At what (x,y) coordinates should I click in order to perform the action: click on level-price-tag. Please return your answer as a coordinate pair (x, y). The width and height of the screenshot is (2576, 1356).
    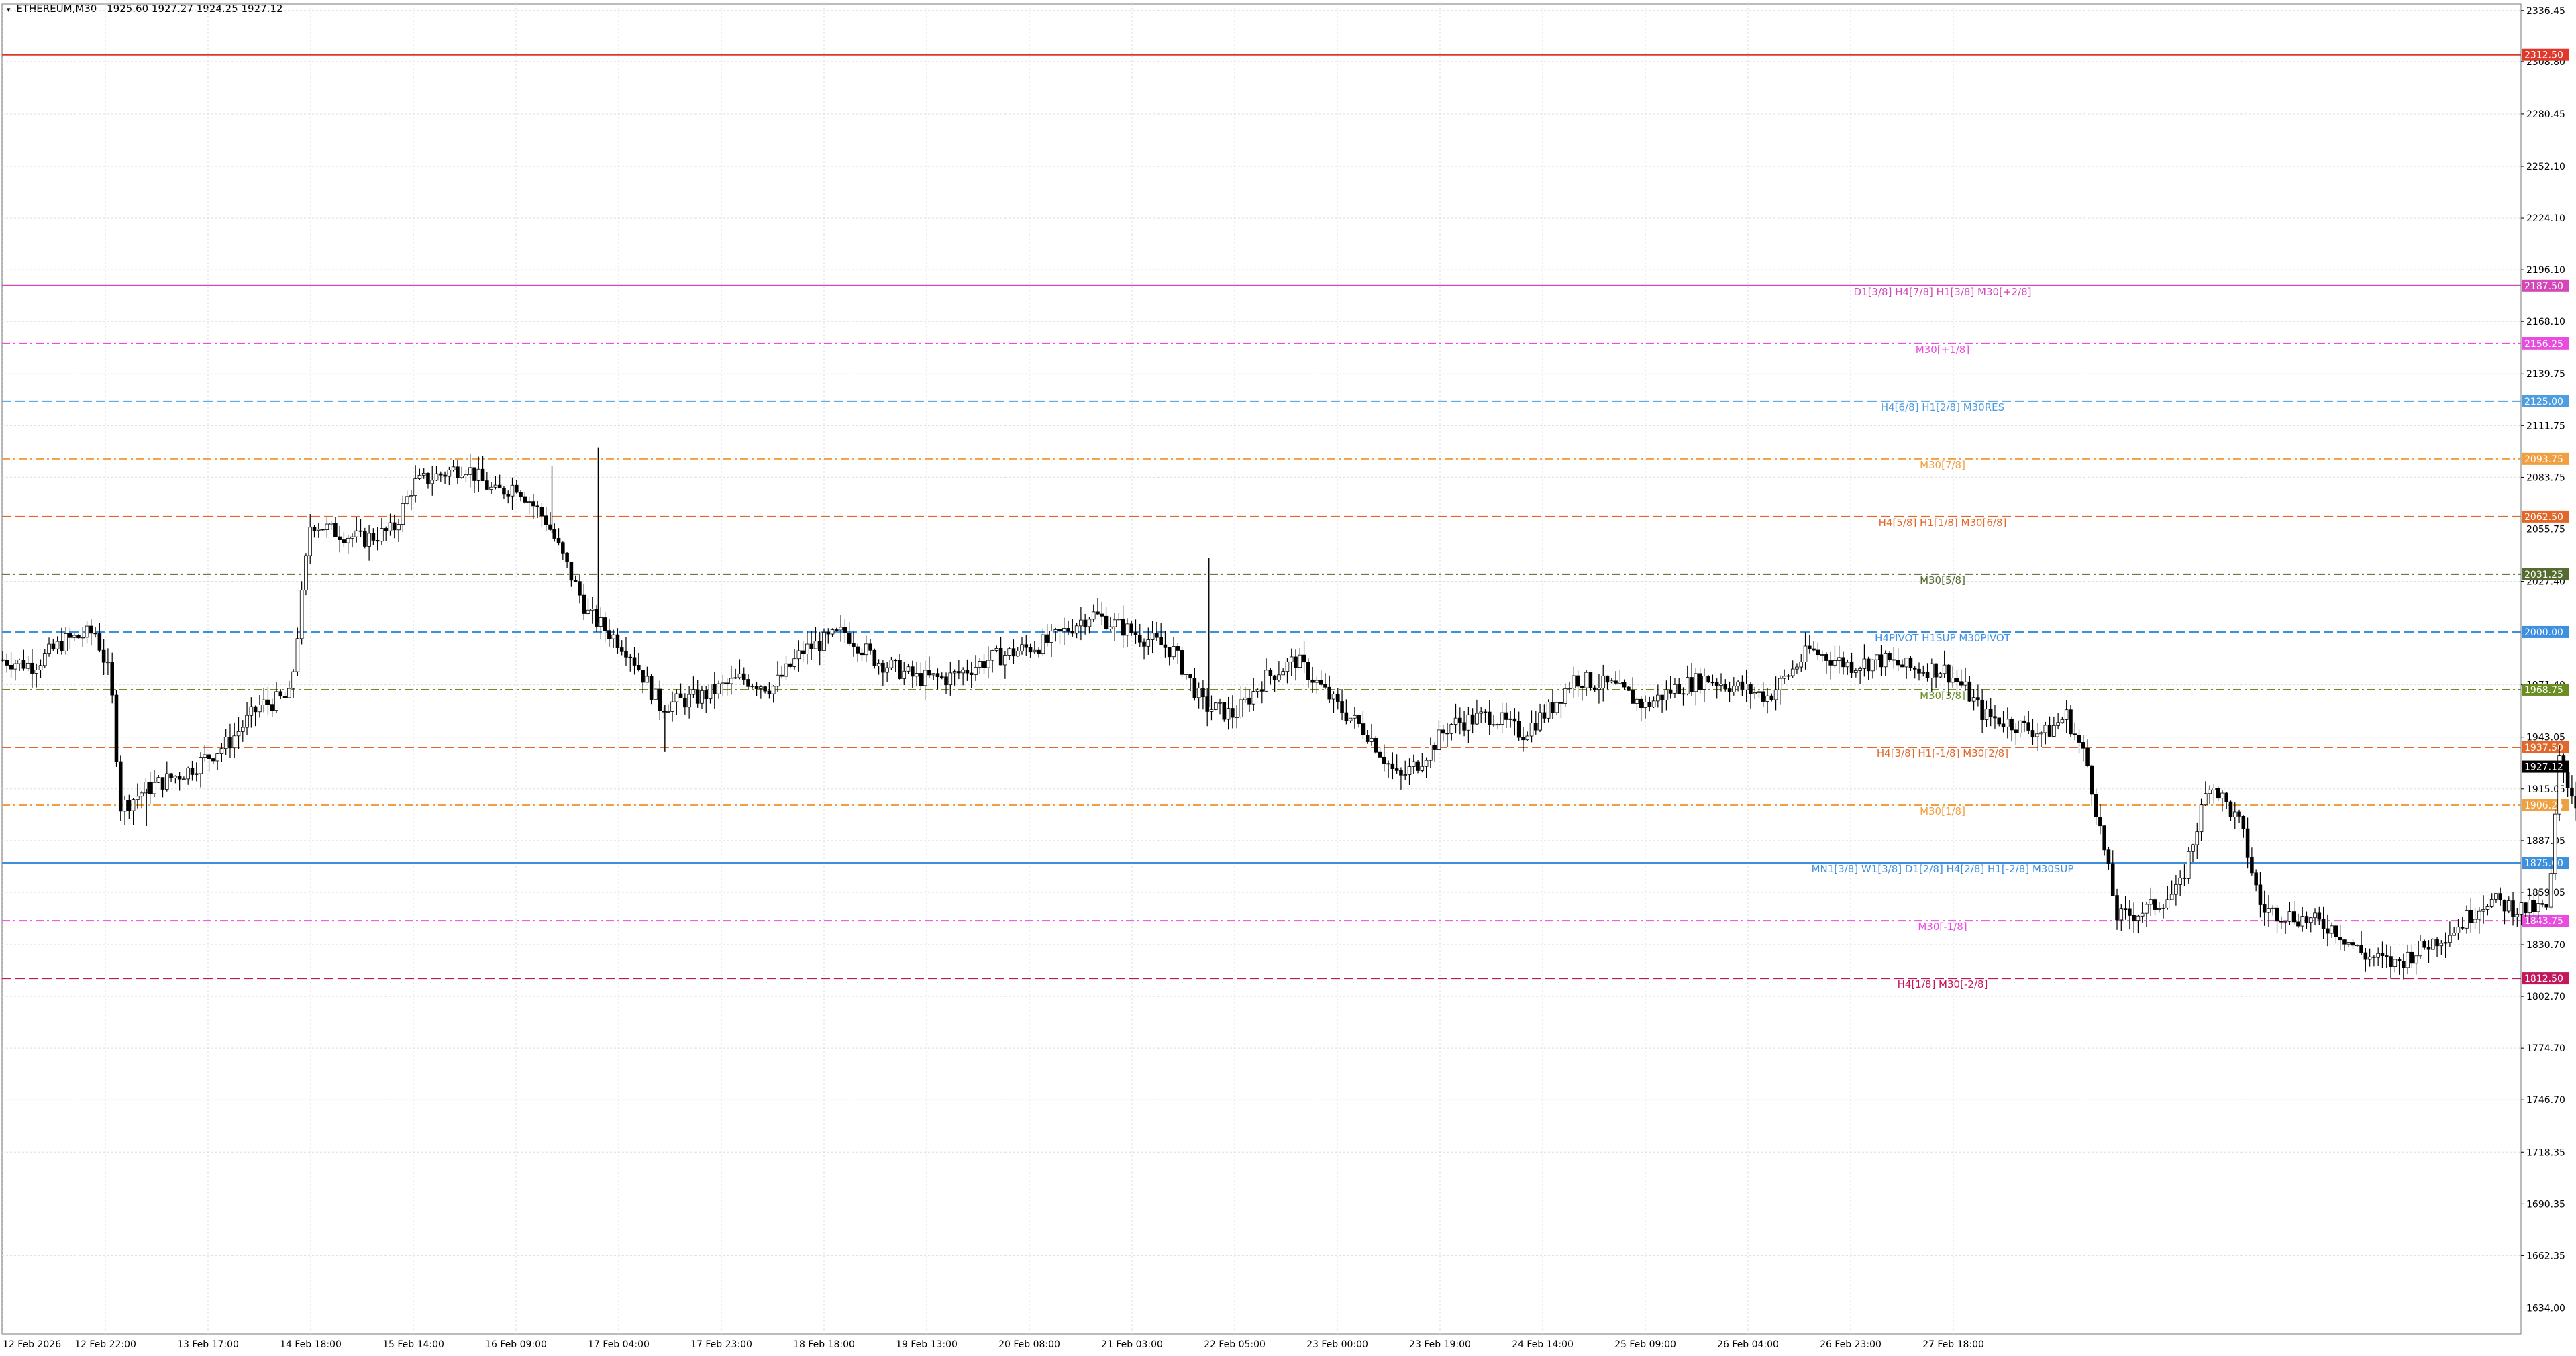
    Looking at the image, I should click on (2545, 401).